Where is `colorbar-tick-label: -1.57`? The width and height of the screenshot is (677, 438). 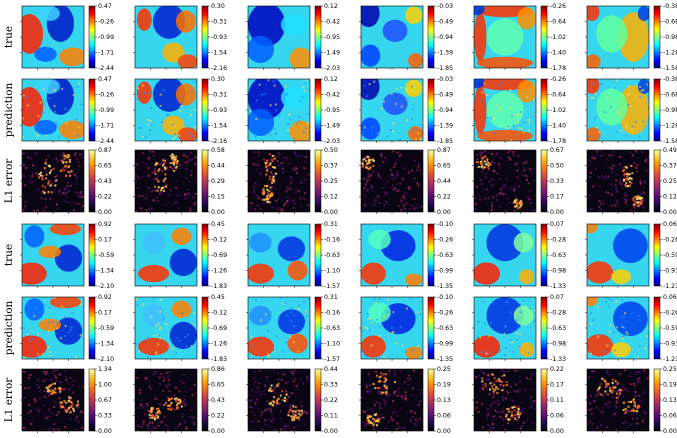
colorbar-tick-label: -1.57 is located at coordinates (332, 359).